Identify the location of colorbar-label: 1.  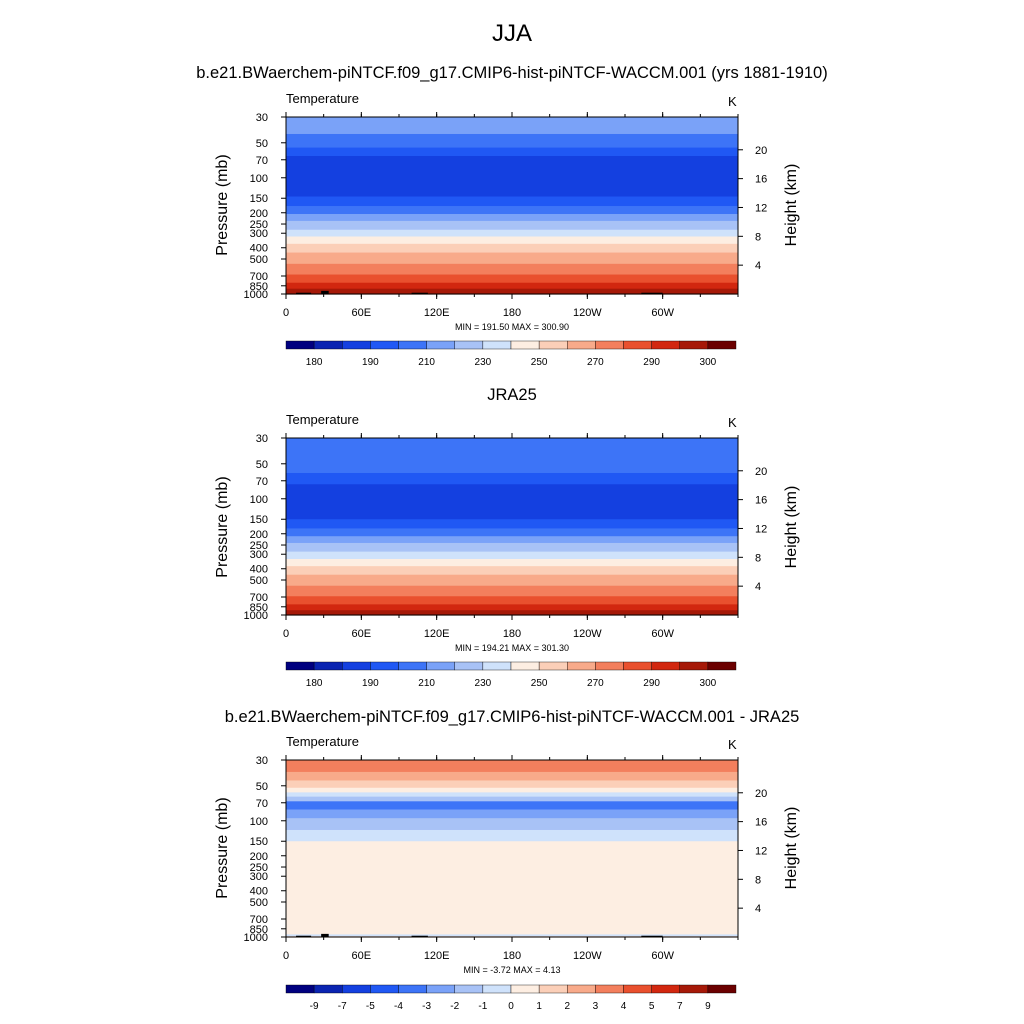
(539, 1006).